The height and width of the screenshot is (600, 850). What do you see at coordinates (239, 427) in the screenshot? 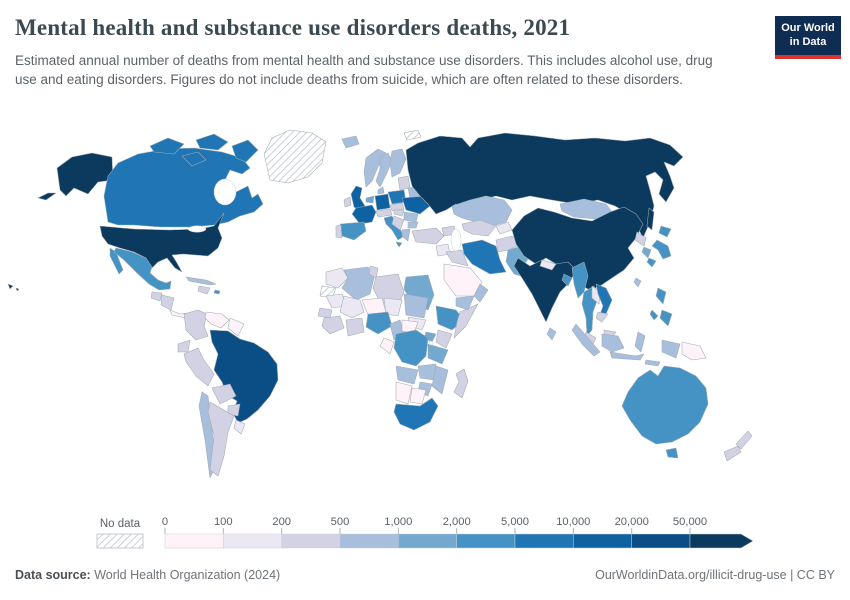
I see `country-uruguay` at bounding box center [239, 427].